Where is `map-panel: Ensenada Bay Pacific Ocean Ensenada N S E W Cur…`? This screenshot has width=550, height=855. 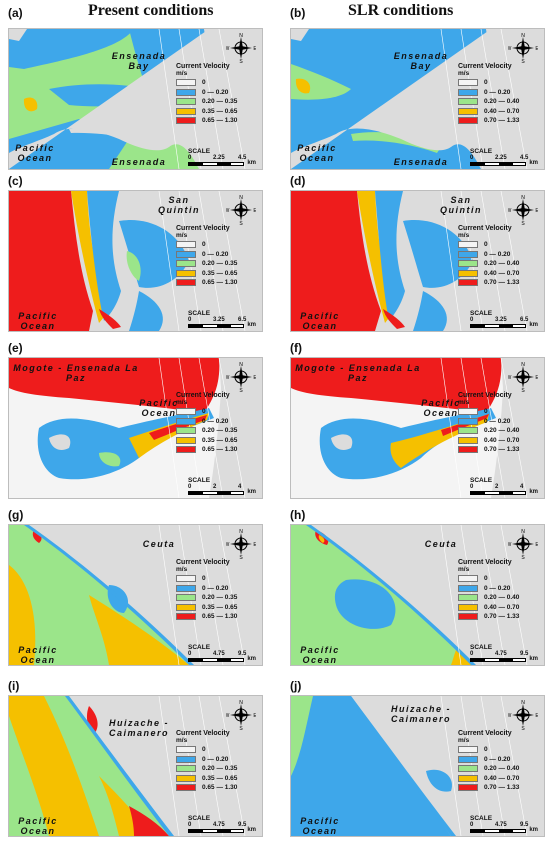
map-panel: Ensenada Bay Pacific Ocean Ensenada N S E W Cur… is located at coordinates (135, 99).